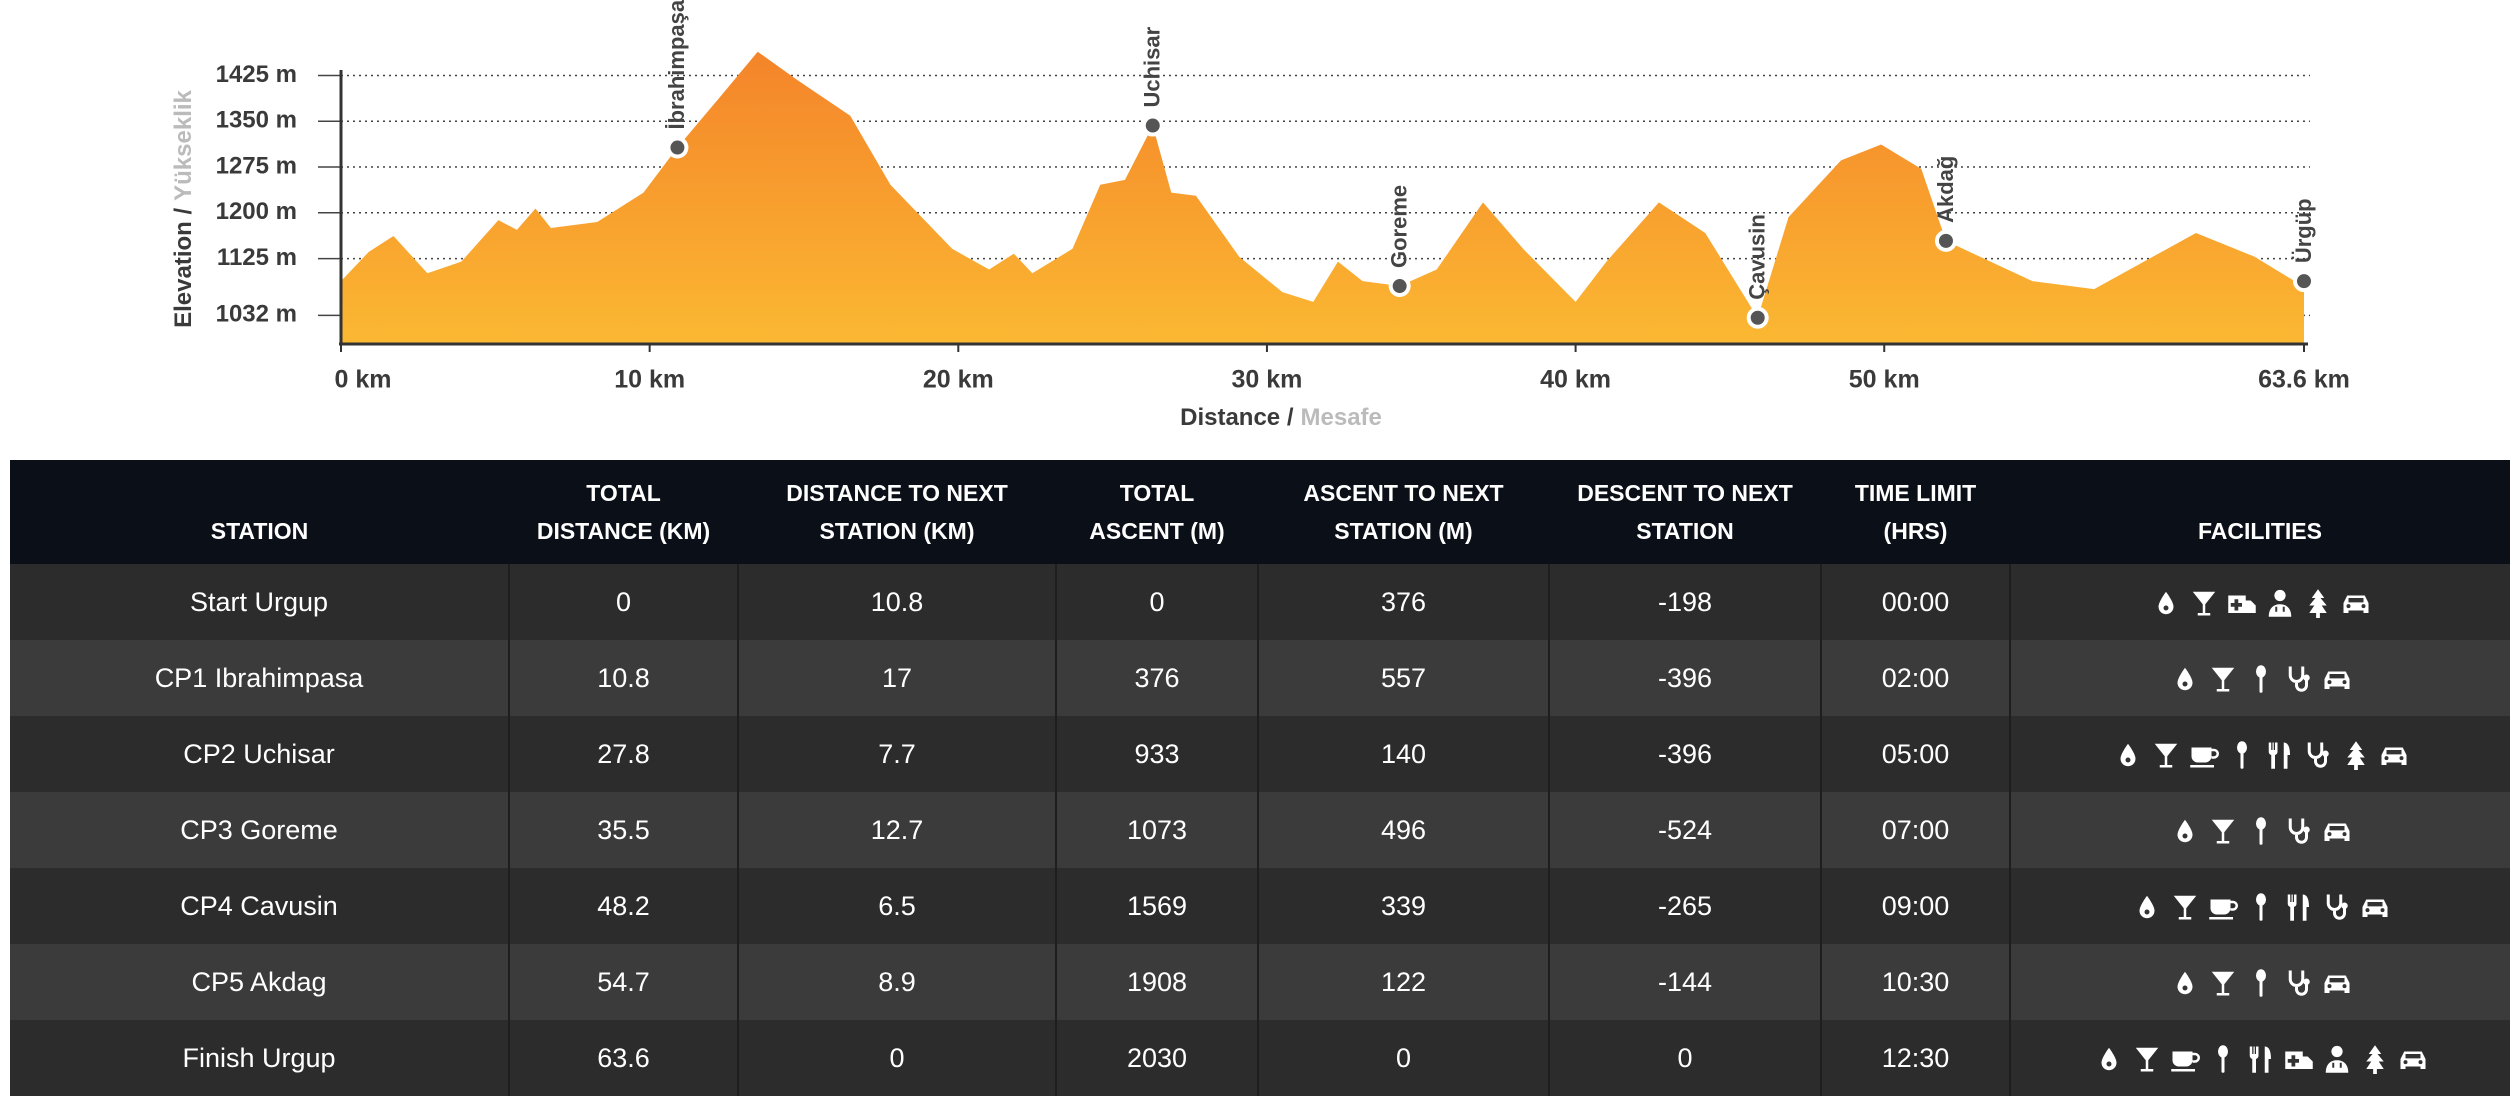 Image resolution: width=2520 pixels, height=1096 pixels. What do you see at coordinates (1341, 417) in the screenshot?
I see `x-title-alt: Mesafe` at bounding box center [1341, 417].